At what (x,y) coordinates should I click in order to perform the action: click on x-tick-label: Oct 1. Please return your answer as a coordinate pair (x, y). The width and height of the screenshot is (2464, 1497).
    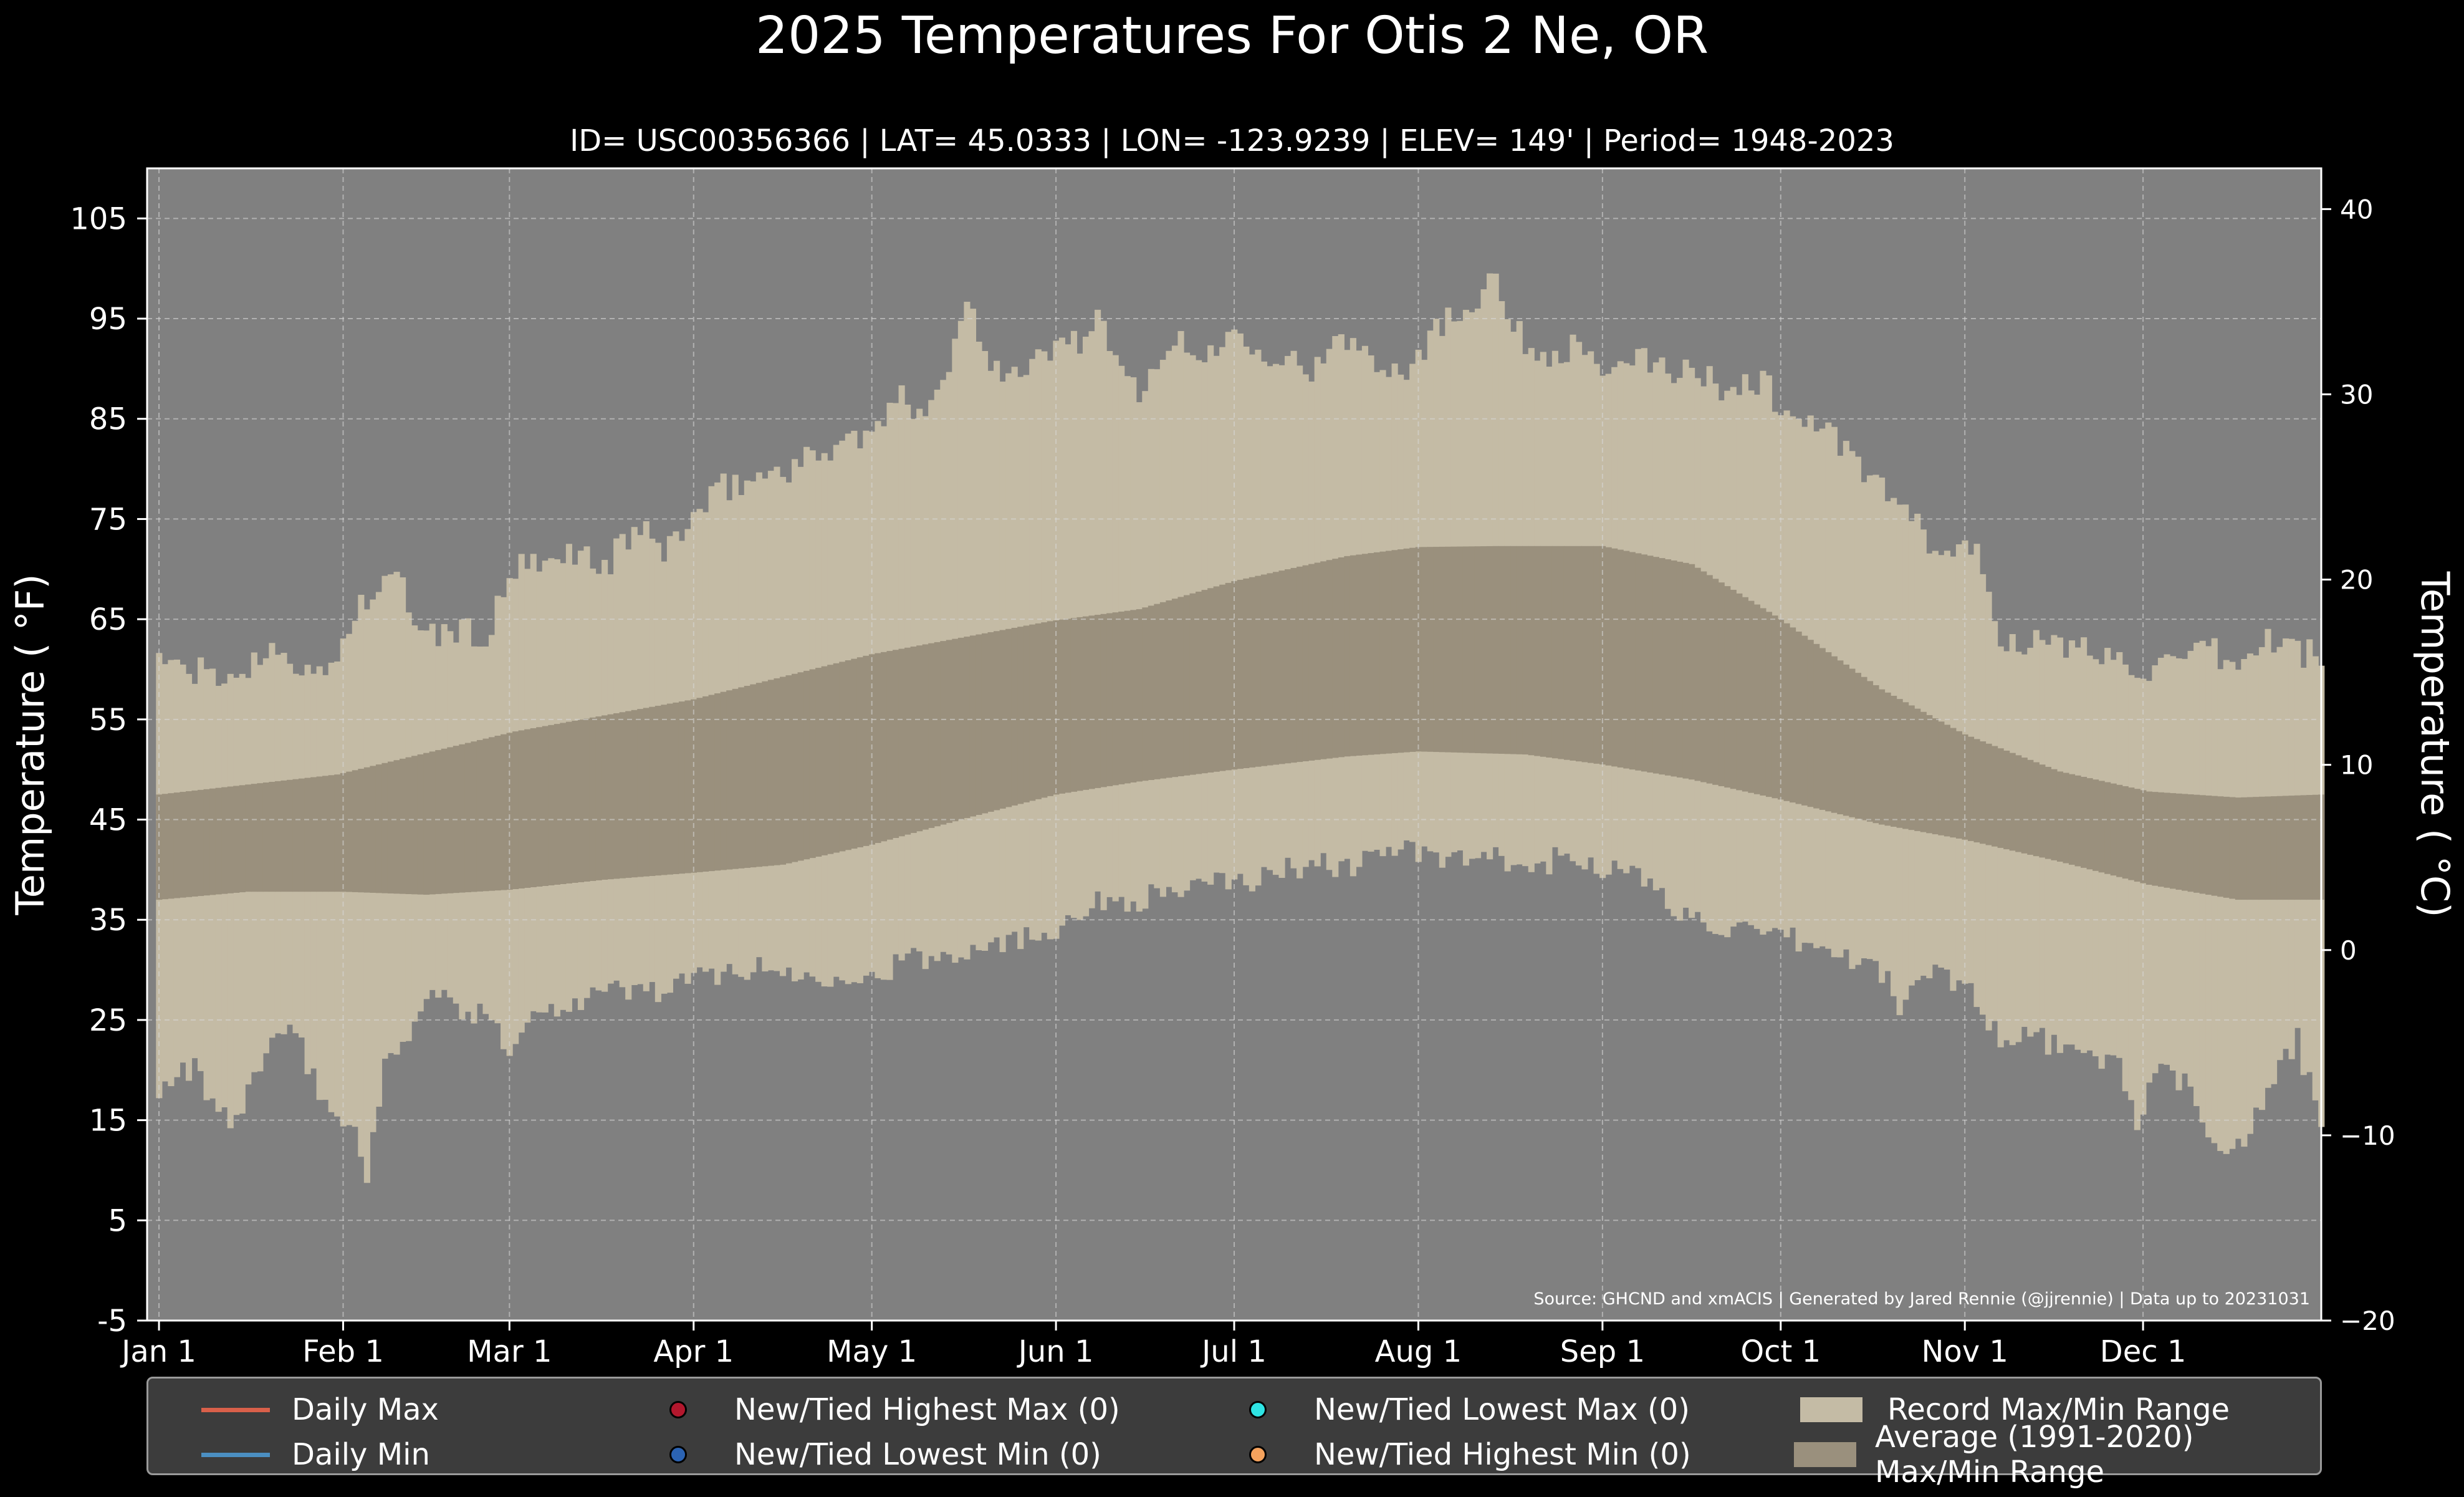
    Looking at the image, I should click on (1780, 1351).